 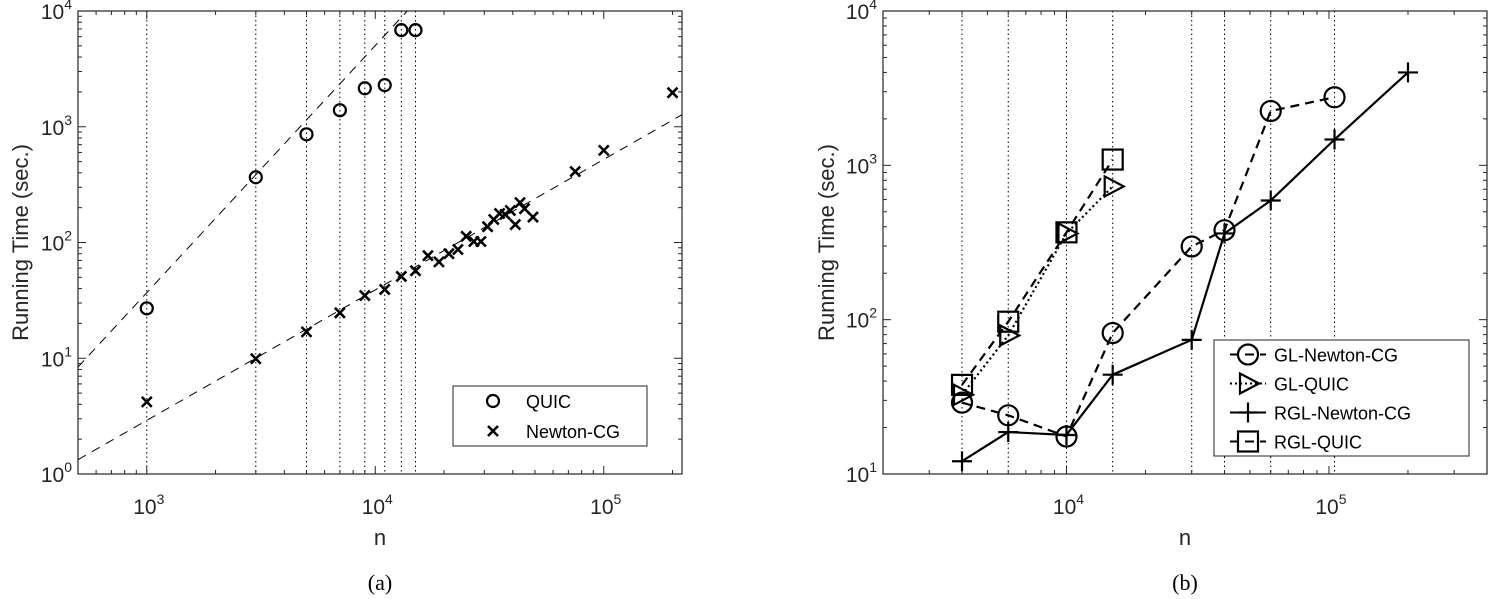 What do you see at coordinates (573, 432) in the screenshot?
I see `legend-label: Newton-CG` at bounding box center [573, 432].